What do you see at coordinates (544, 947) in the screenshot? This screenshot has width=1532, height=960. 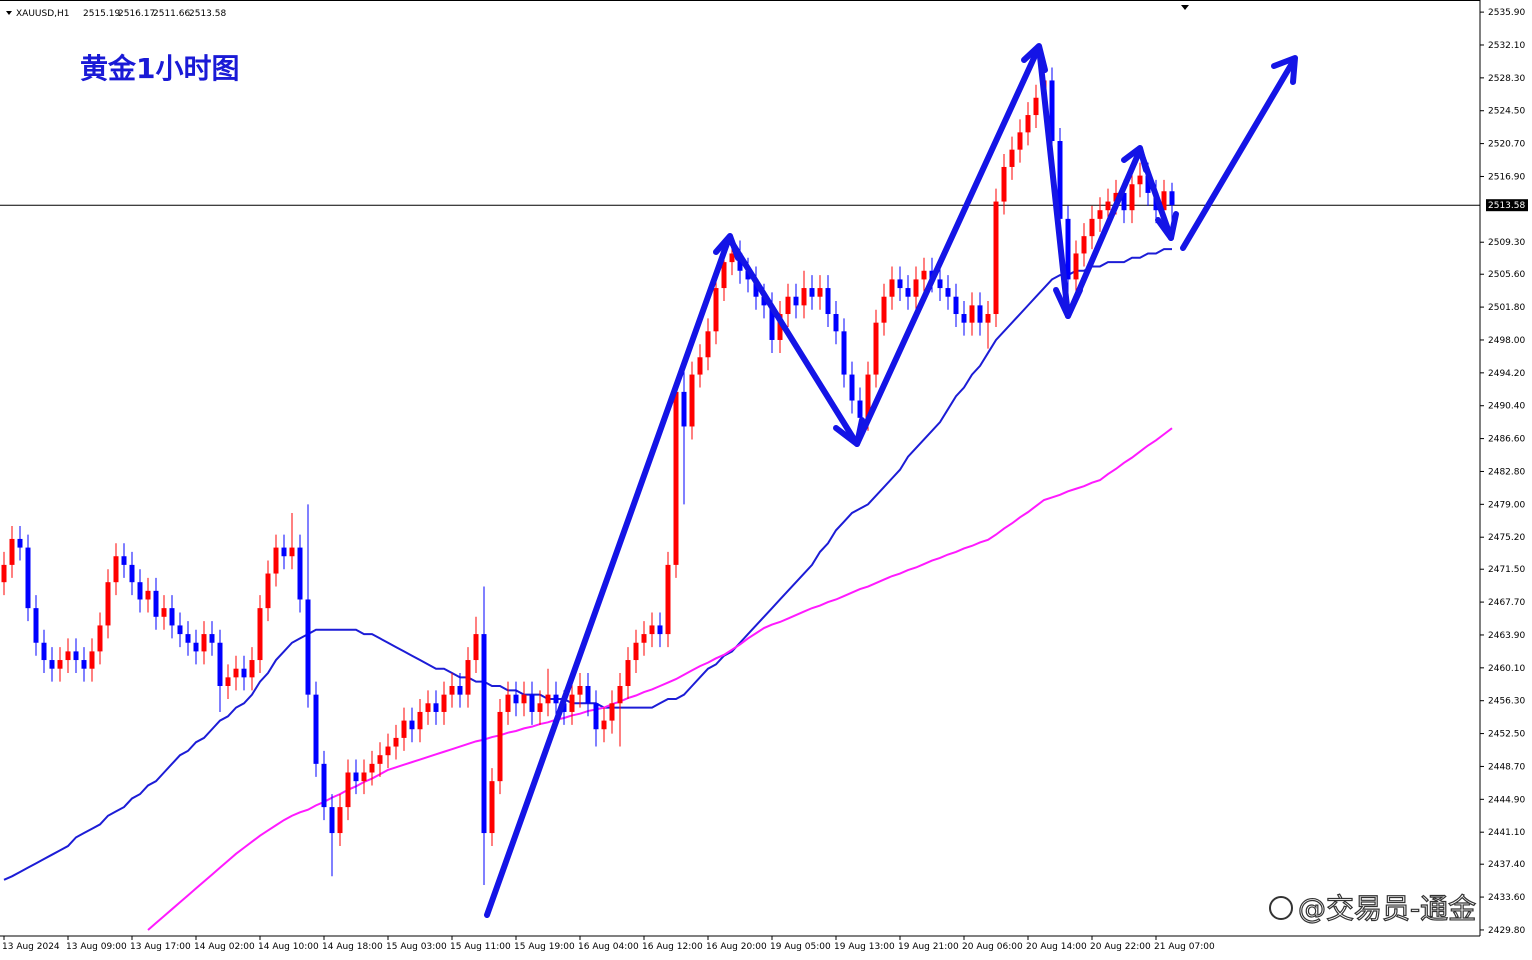 I see `x-tick-label: 15 Aug 19:00` at bounding box center [544, 947].